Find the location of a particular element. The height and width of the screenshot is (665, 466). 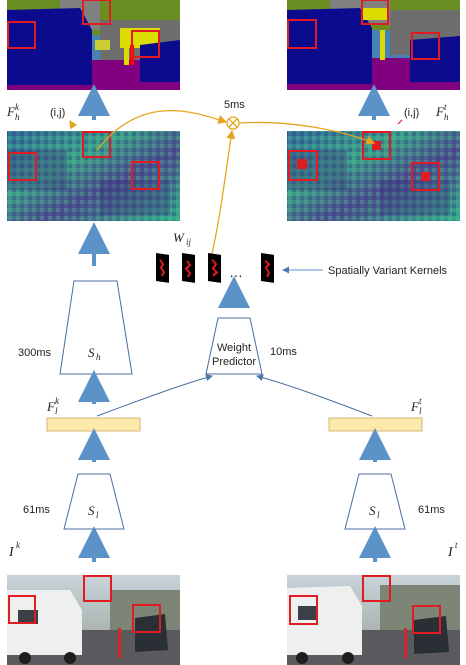

timing-weight-predictor: 10ms is located at coordinates (283, 352).